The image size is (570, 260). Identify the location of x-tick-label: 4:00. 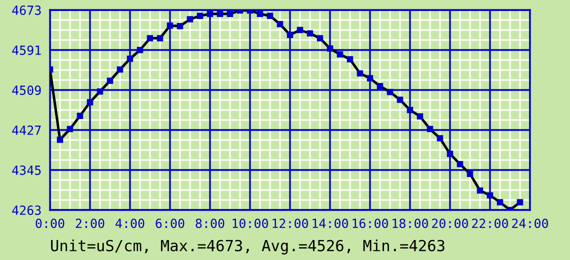
(130, 223).